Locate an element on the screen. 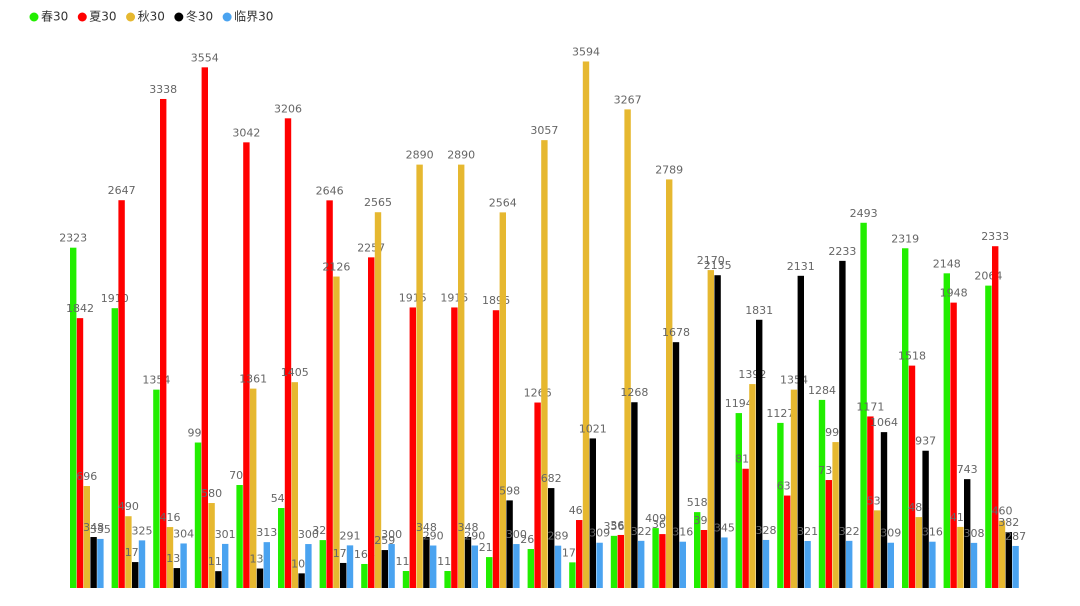  data-label: 301 is located at coordinates (225, 534).